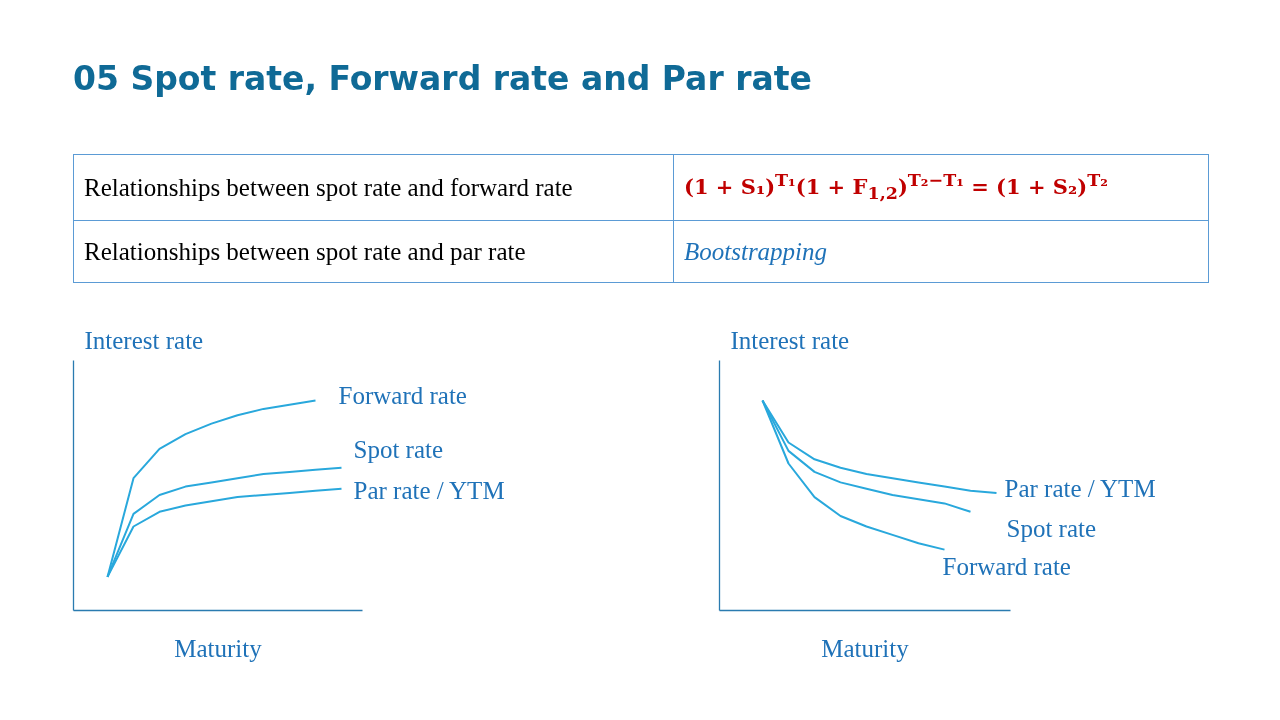  What do you see at coordinates (442, 79) in the screenshot?
I see `text: 05 Spot rate, Forward rate and Par rate` at bounding box center [442, 79].